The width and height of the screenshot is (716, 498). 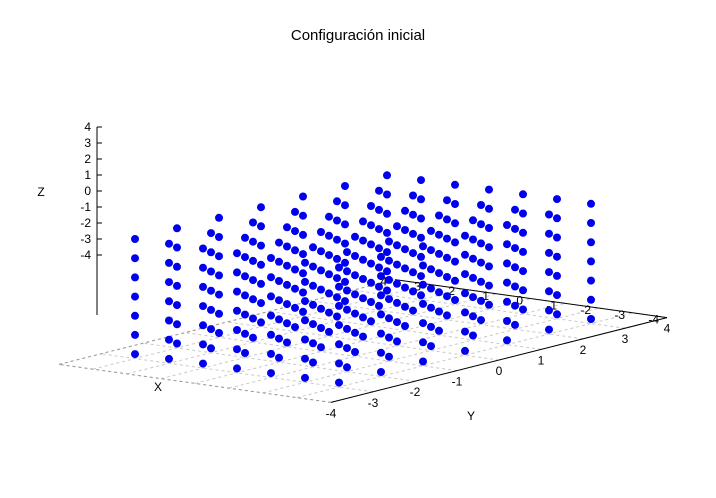 I want to click on grid-line-x, so click(x=295, y=331).